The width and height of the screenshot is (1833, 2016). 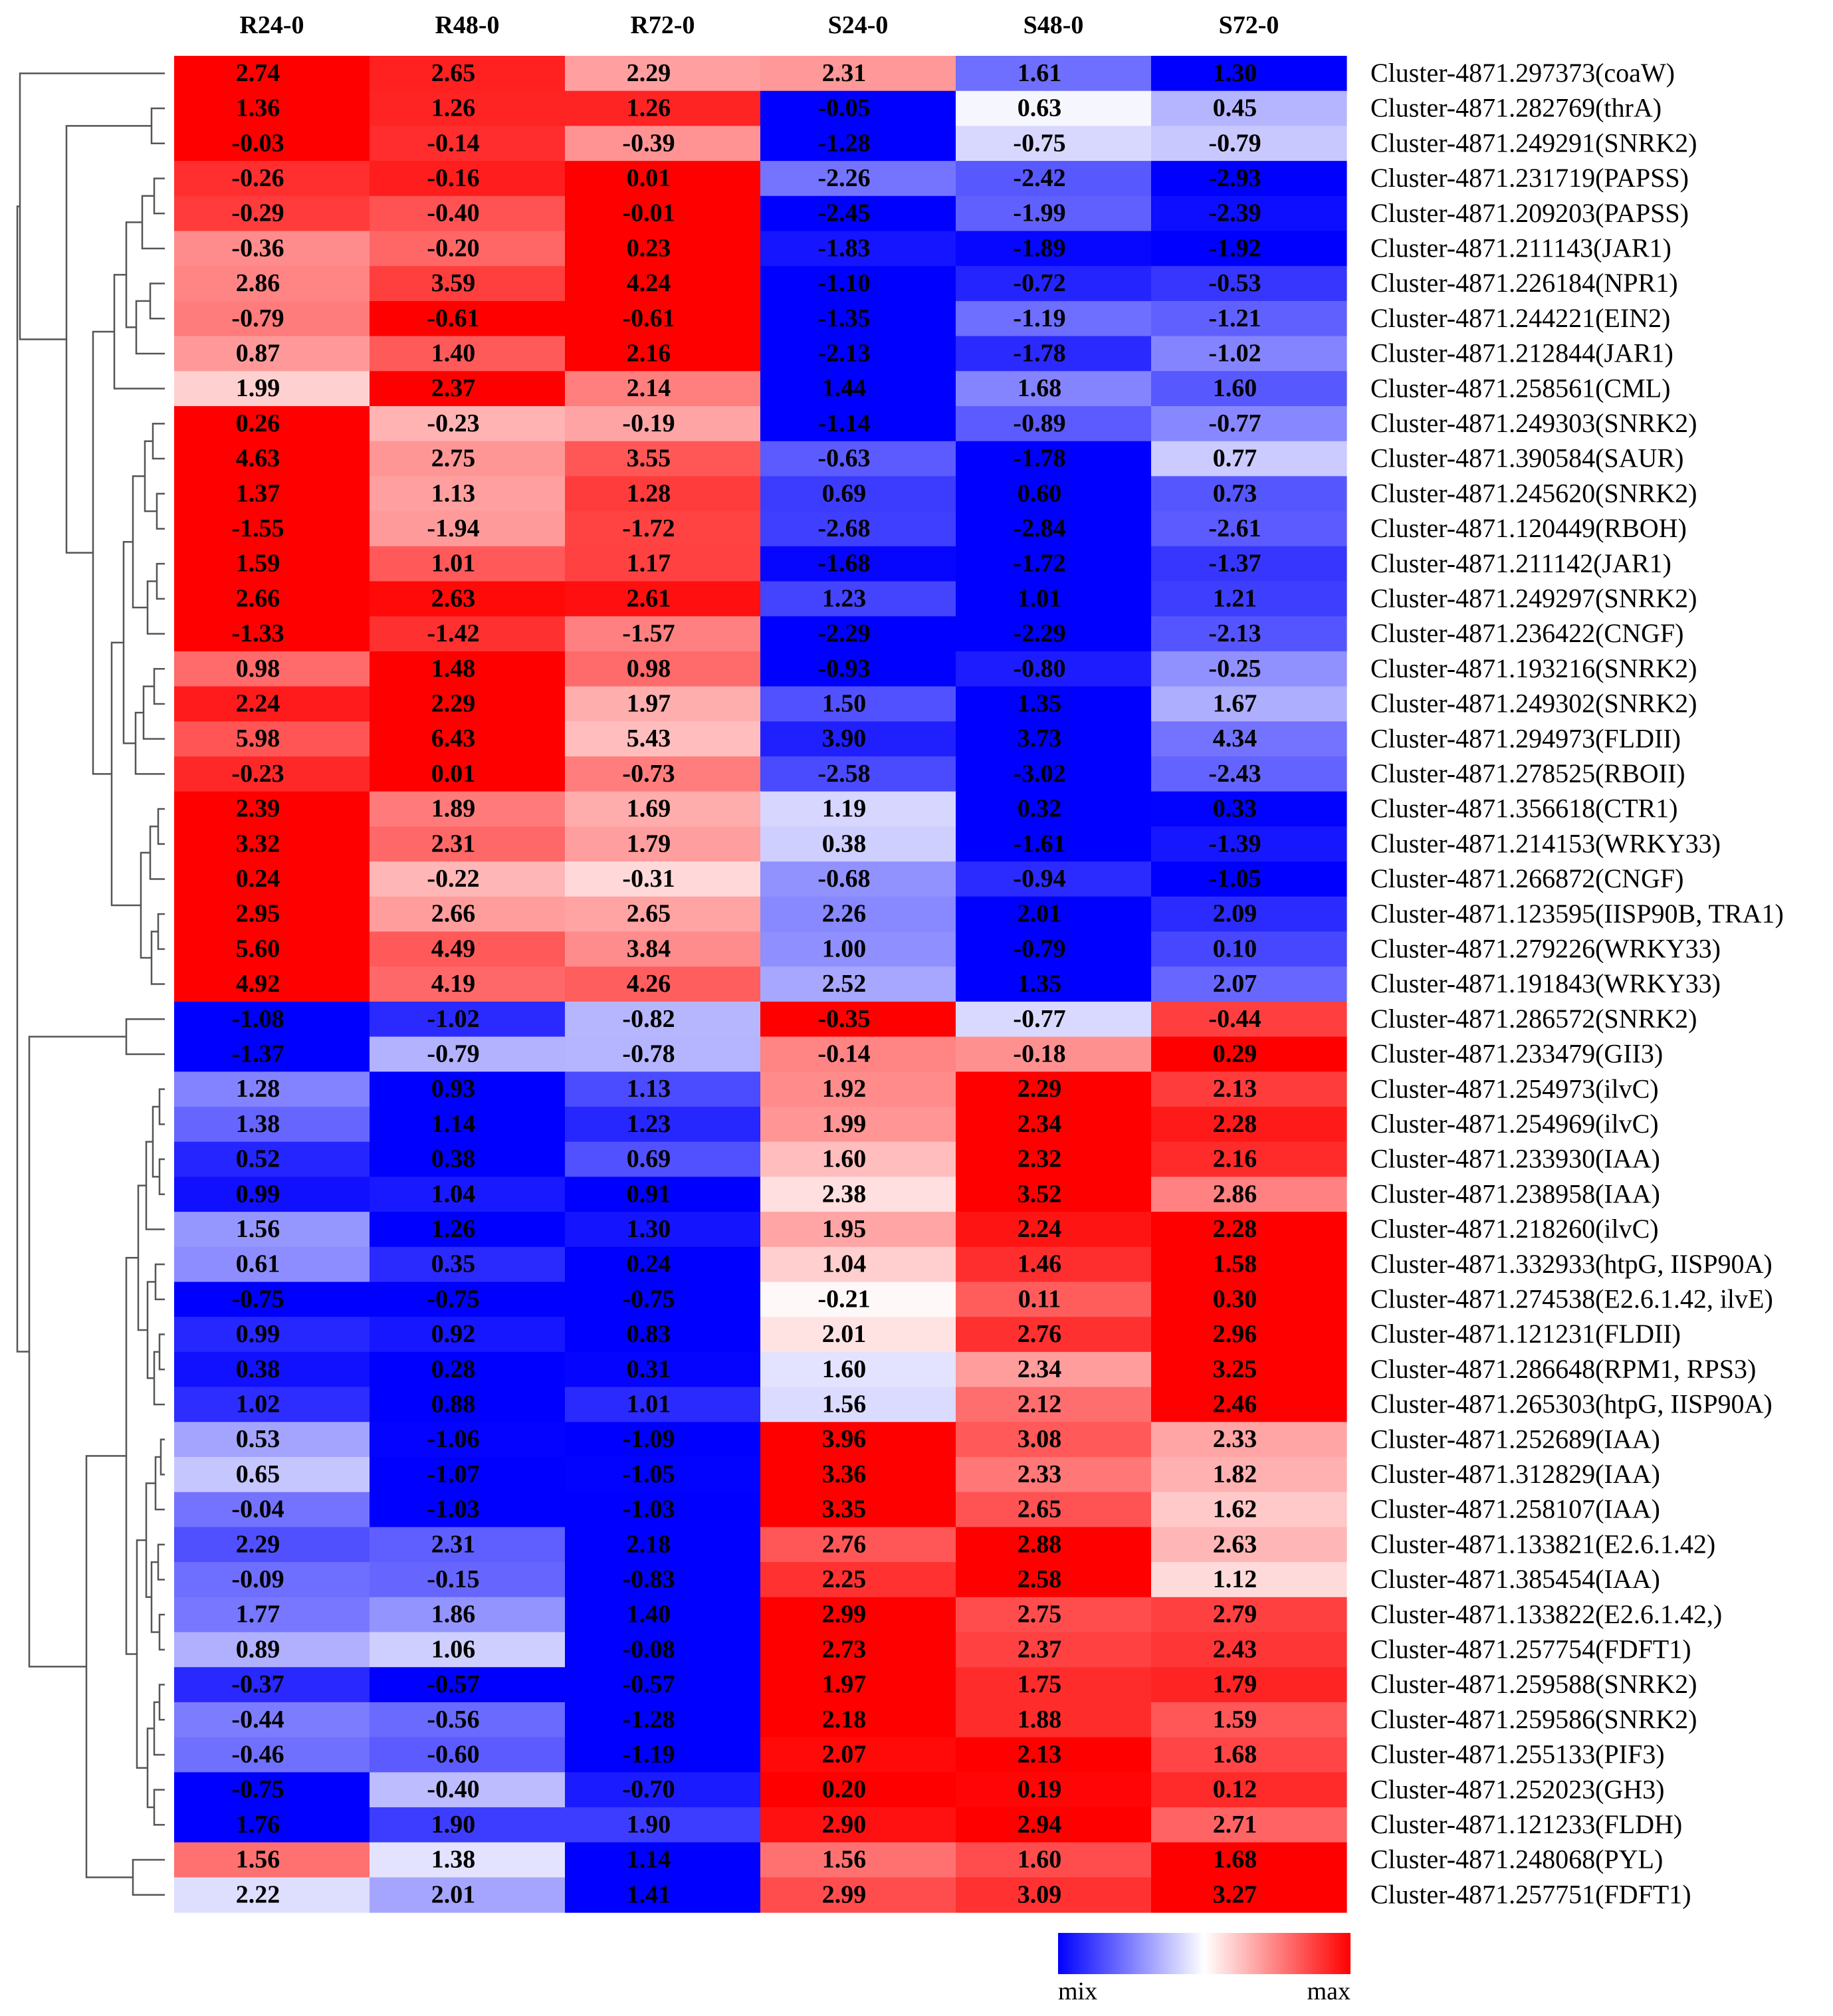 I want to click on cell-value: 1.92, so click(x=844, y=1089).